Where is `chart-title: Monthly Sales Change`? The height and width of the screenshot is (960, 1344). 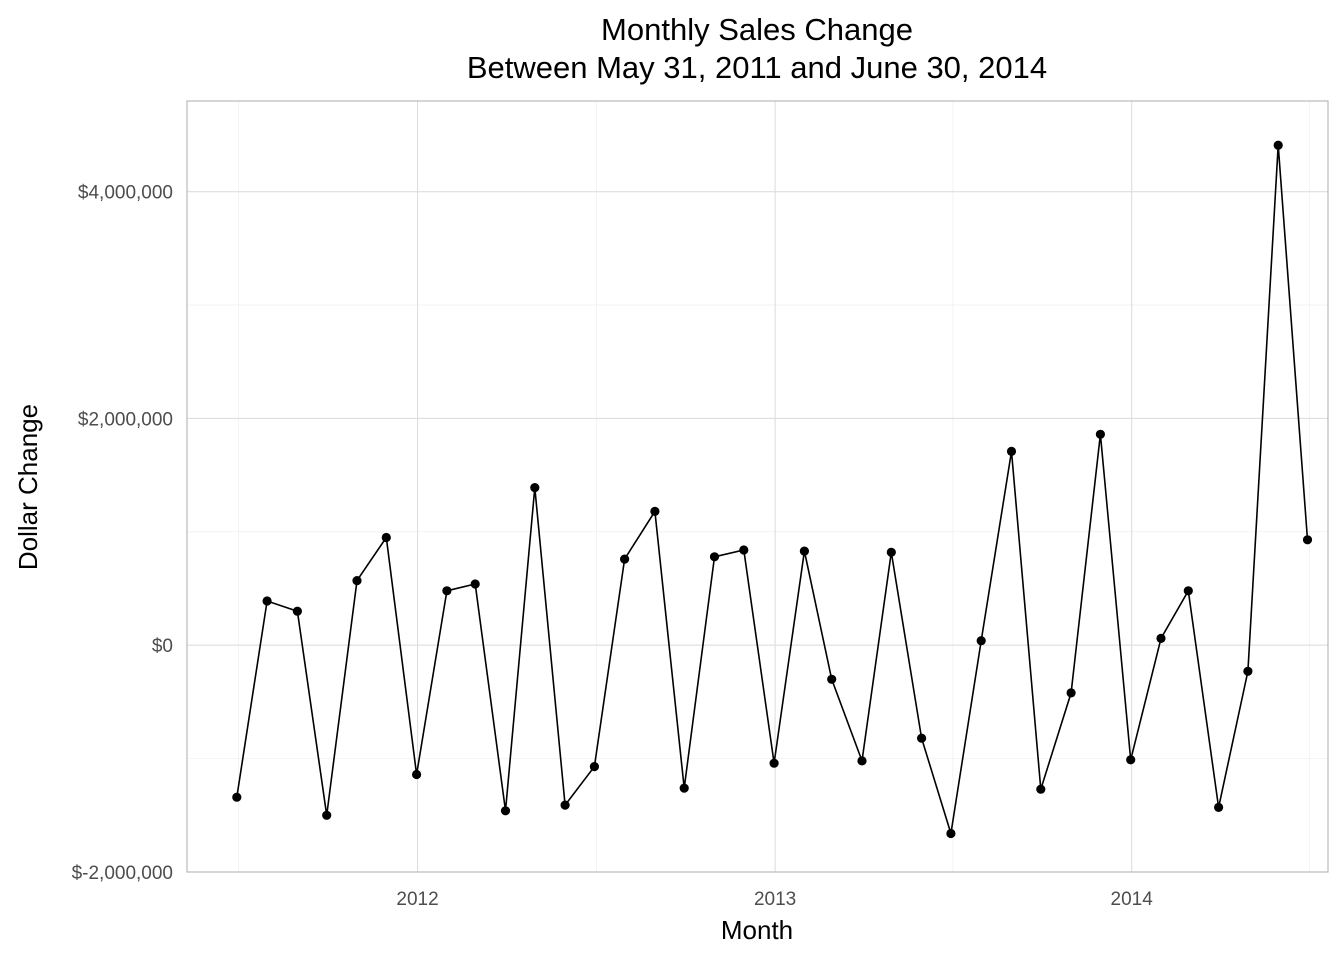
chart-title: Monthly Sales Change is located at coordinates (757, 29).